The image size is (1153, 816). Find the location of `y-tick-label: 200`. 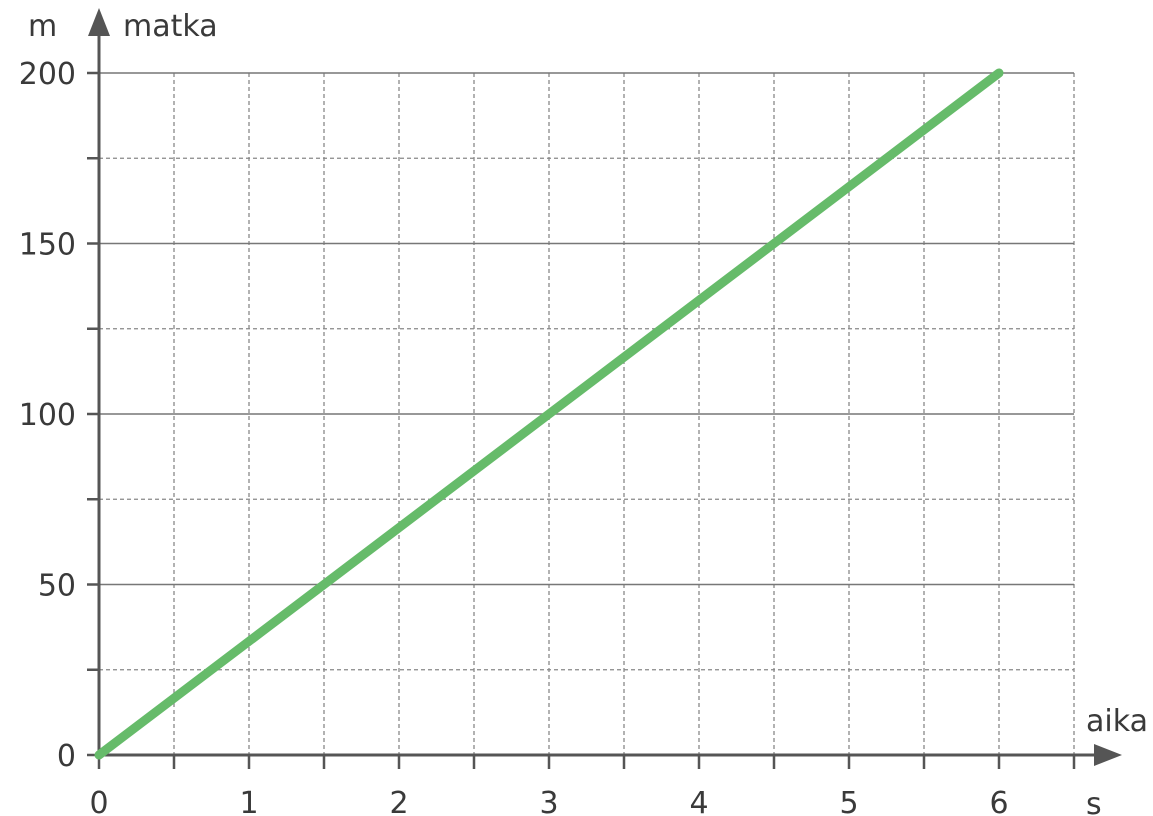

y-tick-label: 200 is located at coordinates (47, 74).